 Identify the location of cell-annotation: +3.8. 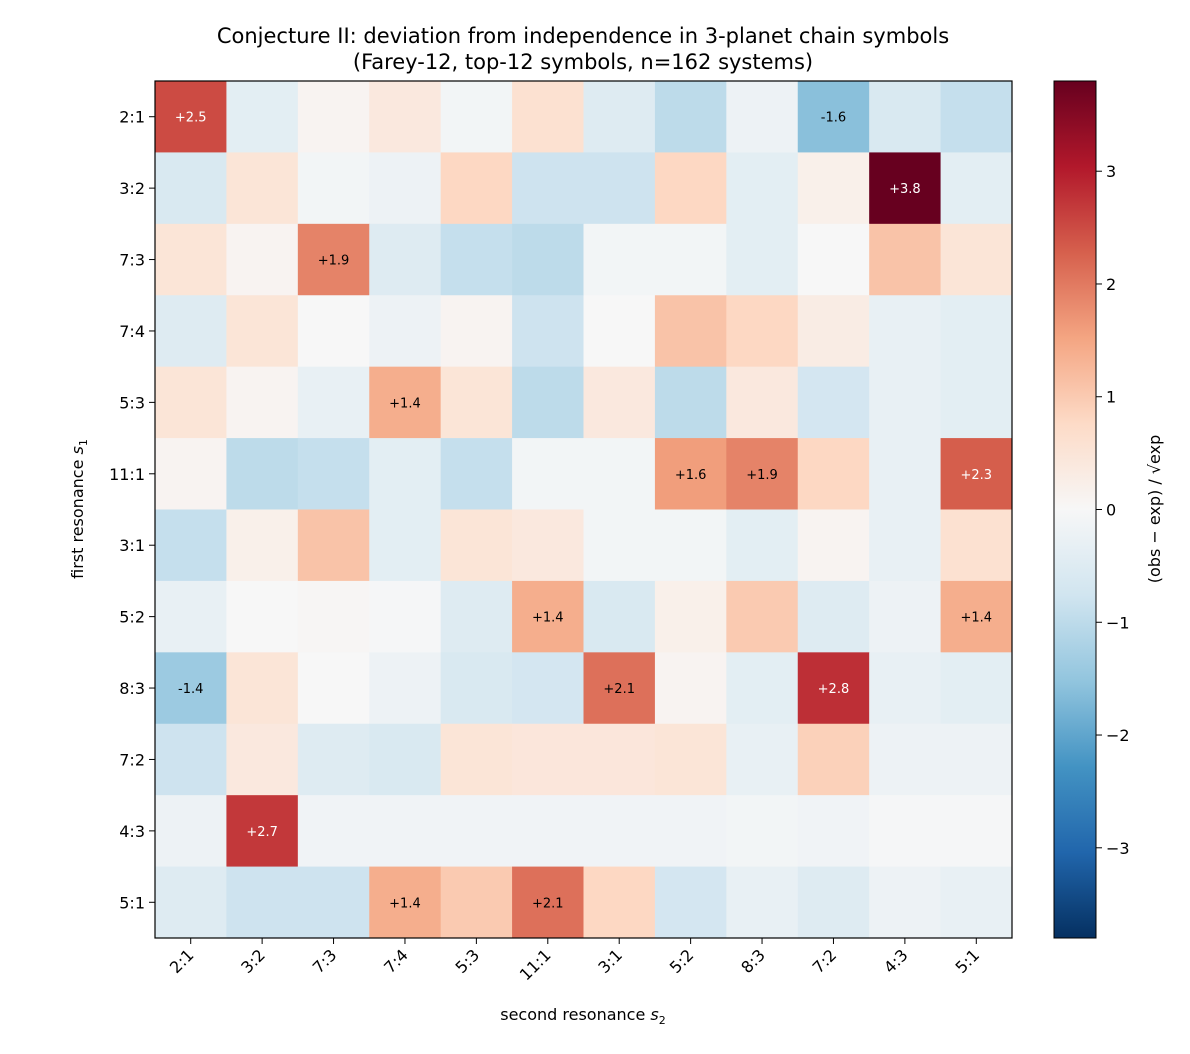
(905, 189).